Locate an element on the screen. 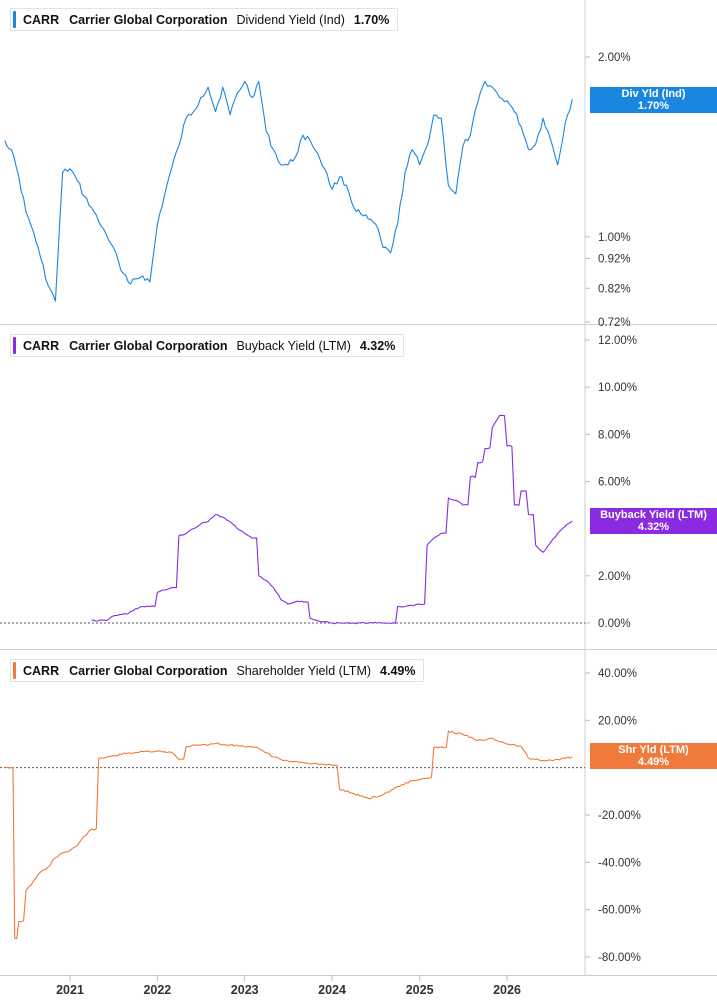 This screenshot has height=1005, width=717. legend-value: 4.49% is located at coordinates (398, 670).